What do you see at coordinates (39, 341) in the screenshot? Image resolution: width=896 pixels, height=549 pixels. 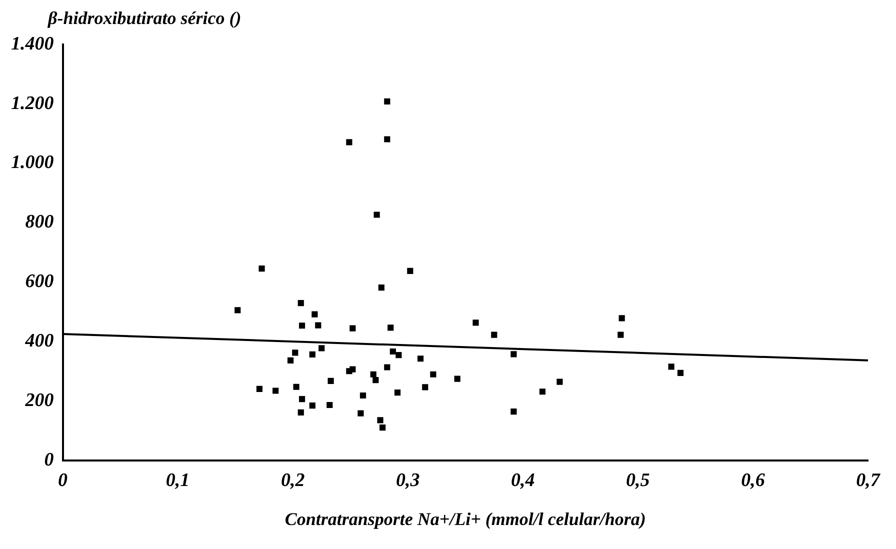 I see `y-tick-label: 400` at bounding box center [39, 341].